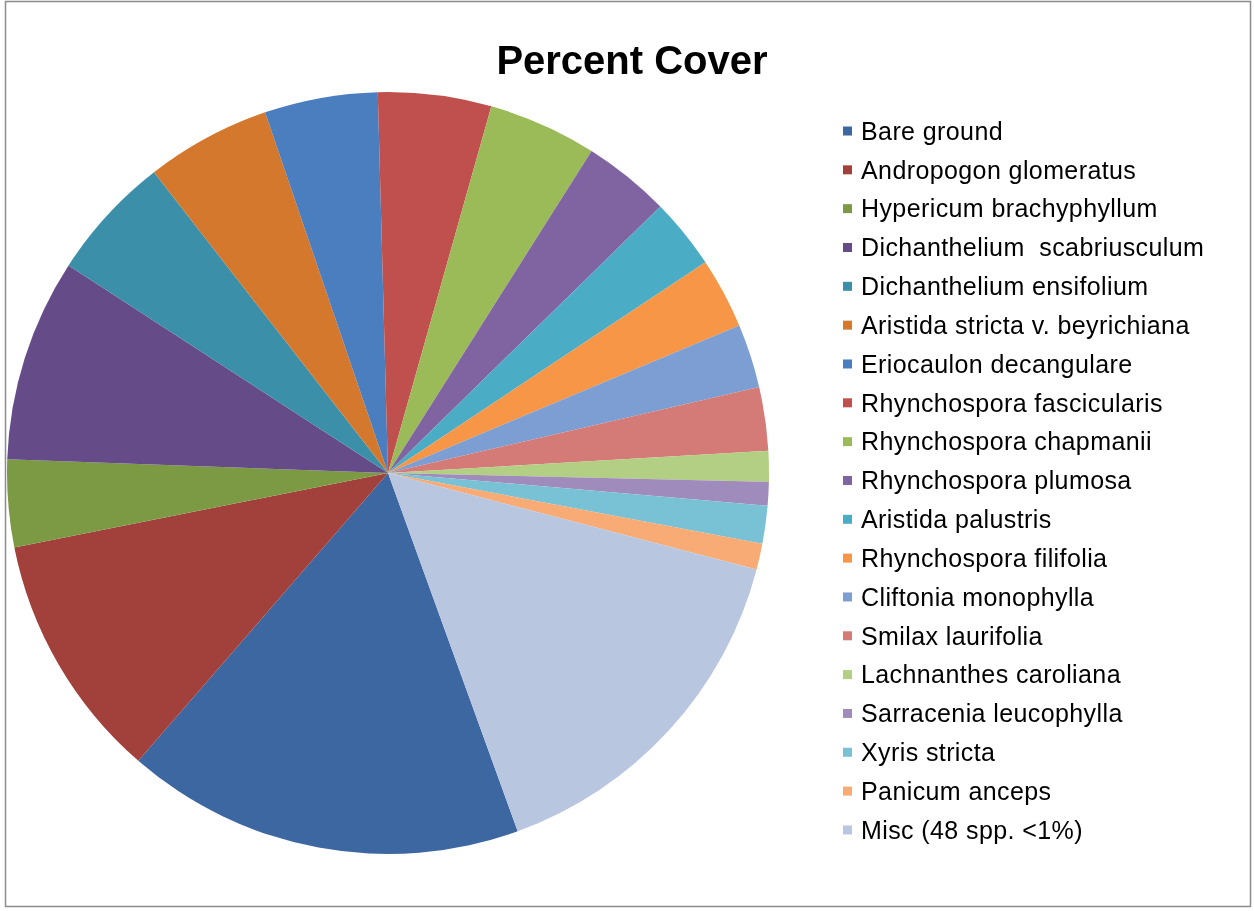 The width and height of the screenshot is (1254, 911). I want to click on legend-label: Hypericum brachyphyllum, so click(1009, 208).